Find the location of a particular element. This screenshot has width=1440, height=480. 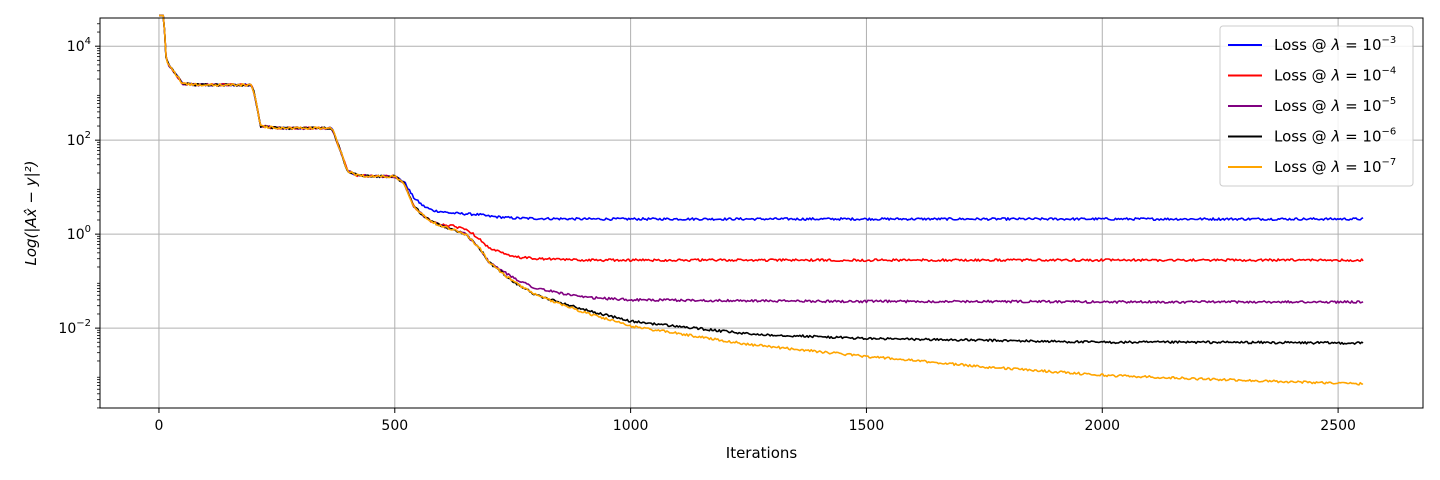

x-tick-label: 1500 is located at coordinates (867, 426).